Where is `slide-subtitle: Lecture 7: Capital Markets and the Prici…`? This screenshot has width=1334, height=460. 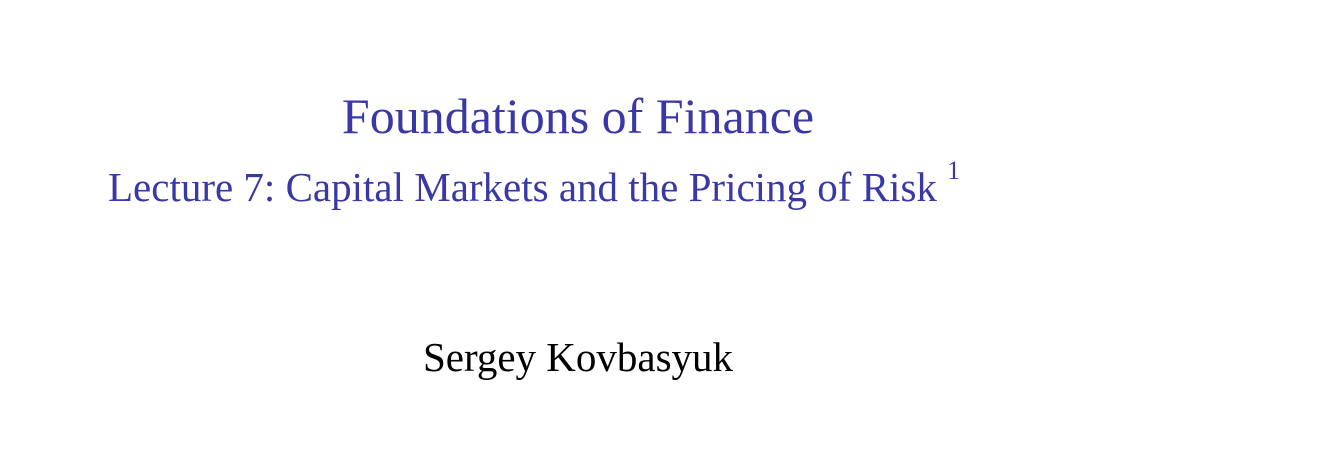
slide-subtitle: Lecture 7: Capital Markets and the Prici… is located at coordinates (534, 186).